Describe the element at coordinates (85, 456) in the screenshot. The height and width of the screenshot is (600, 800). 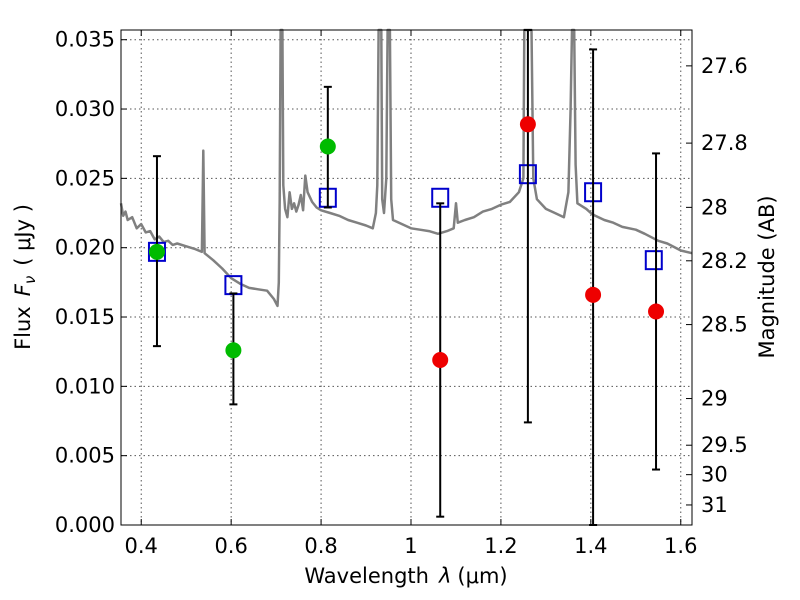
I see `y-tick-label: 0.005` at that location.